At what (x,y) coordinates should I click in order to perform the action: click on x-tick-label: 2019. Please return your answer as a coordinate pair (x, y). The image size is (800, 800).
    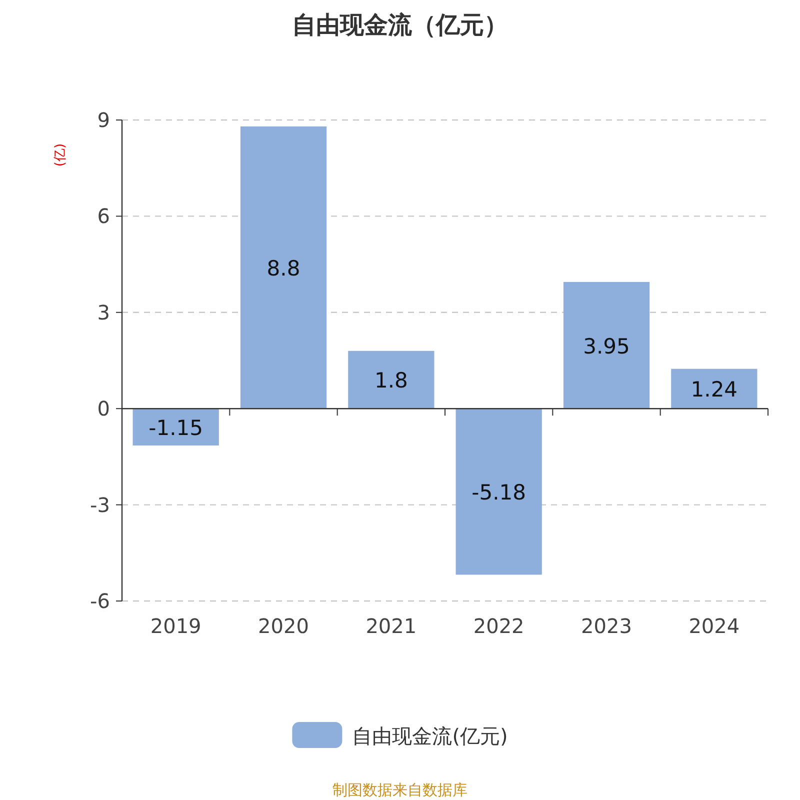
    Looking at the image, I should click on (176, 626).